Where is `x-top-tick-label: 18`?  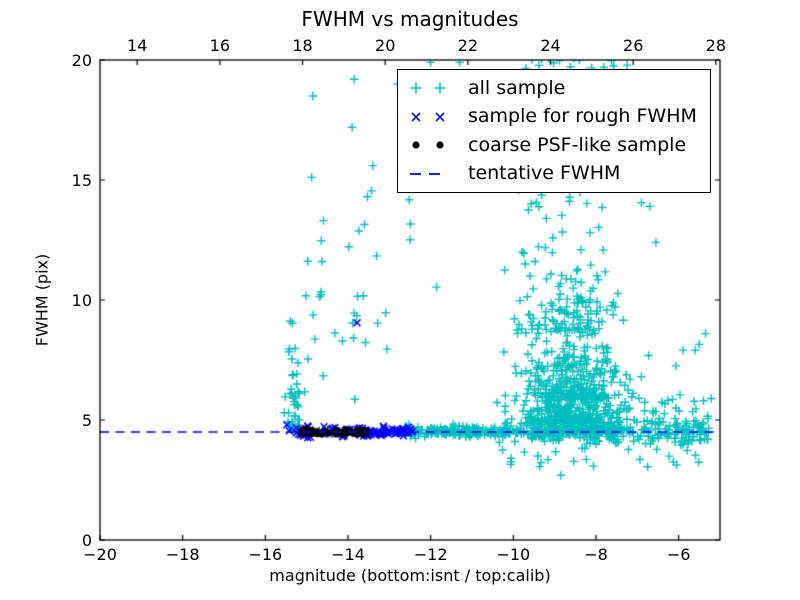
x-top-tick-label: 18 is located at coordinates (302, 45).